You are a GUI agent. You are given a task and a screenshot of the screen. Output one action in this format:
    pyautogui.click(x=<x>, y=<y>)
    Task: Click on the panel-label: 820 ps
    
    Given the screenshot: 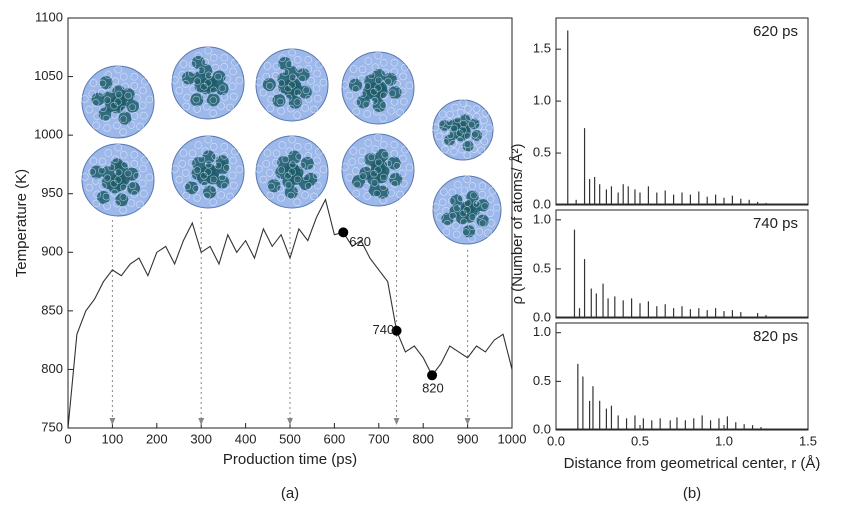 What is the action you would take?
    pyautogui.click(x=775, y=336)
    